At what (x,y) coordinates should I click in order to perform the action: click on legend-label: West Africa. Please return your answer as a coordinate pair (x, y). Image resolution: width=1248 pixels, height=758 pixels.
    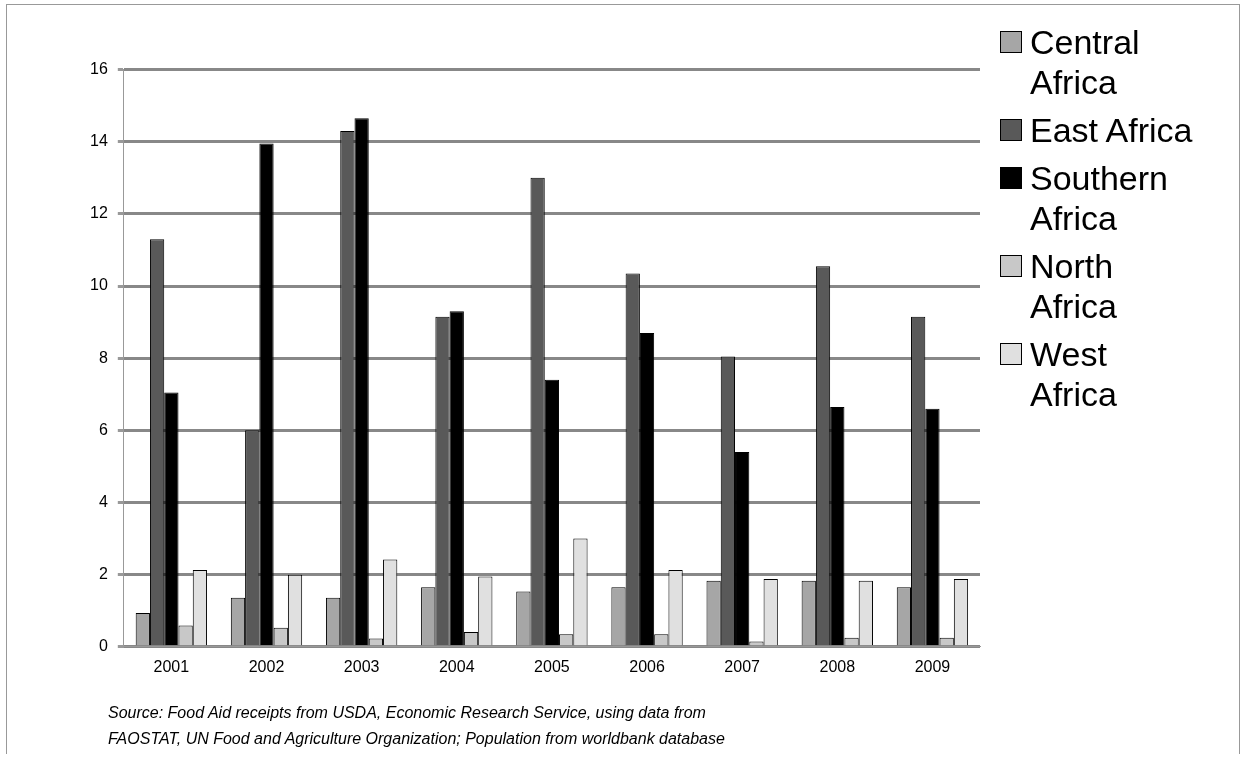
    Looking at the image, I should click on (1074, 374).